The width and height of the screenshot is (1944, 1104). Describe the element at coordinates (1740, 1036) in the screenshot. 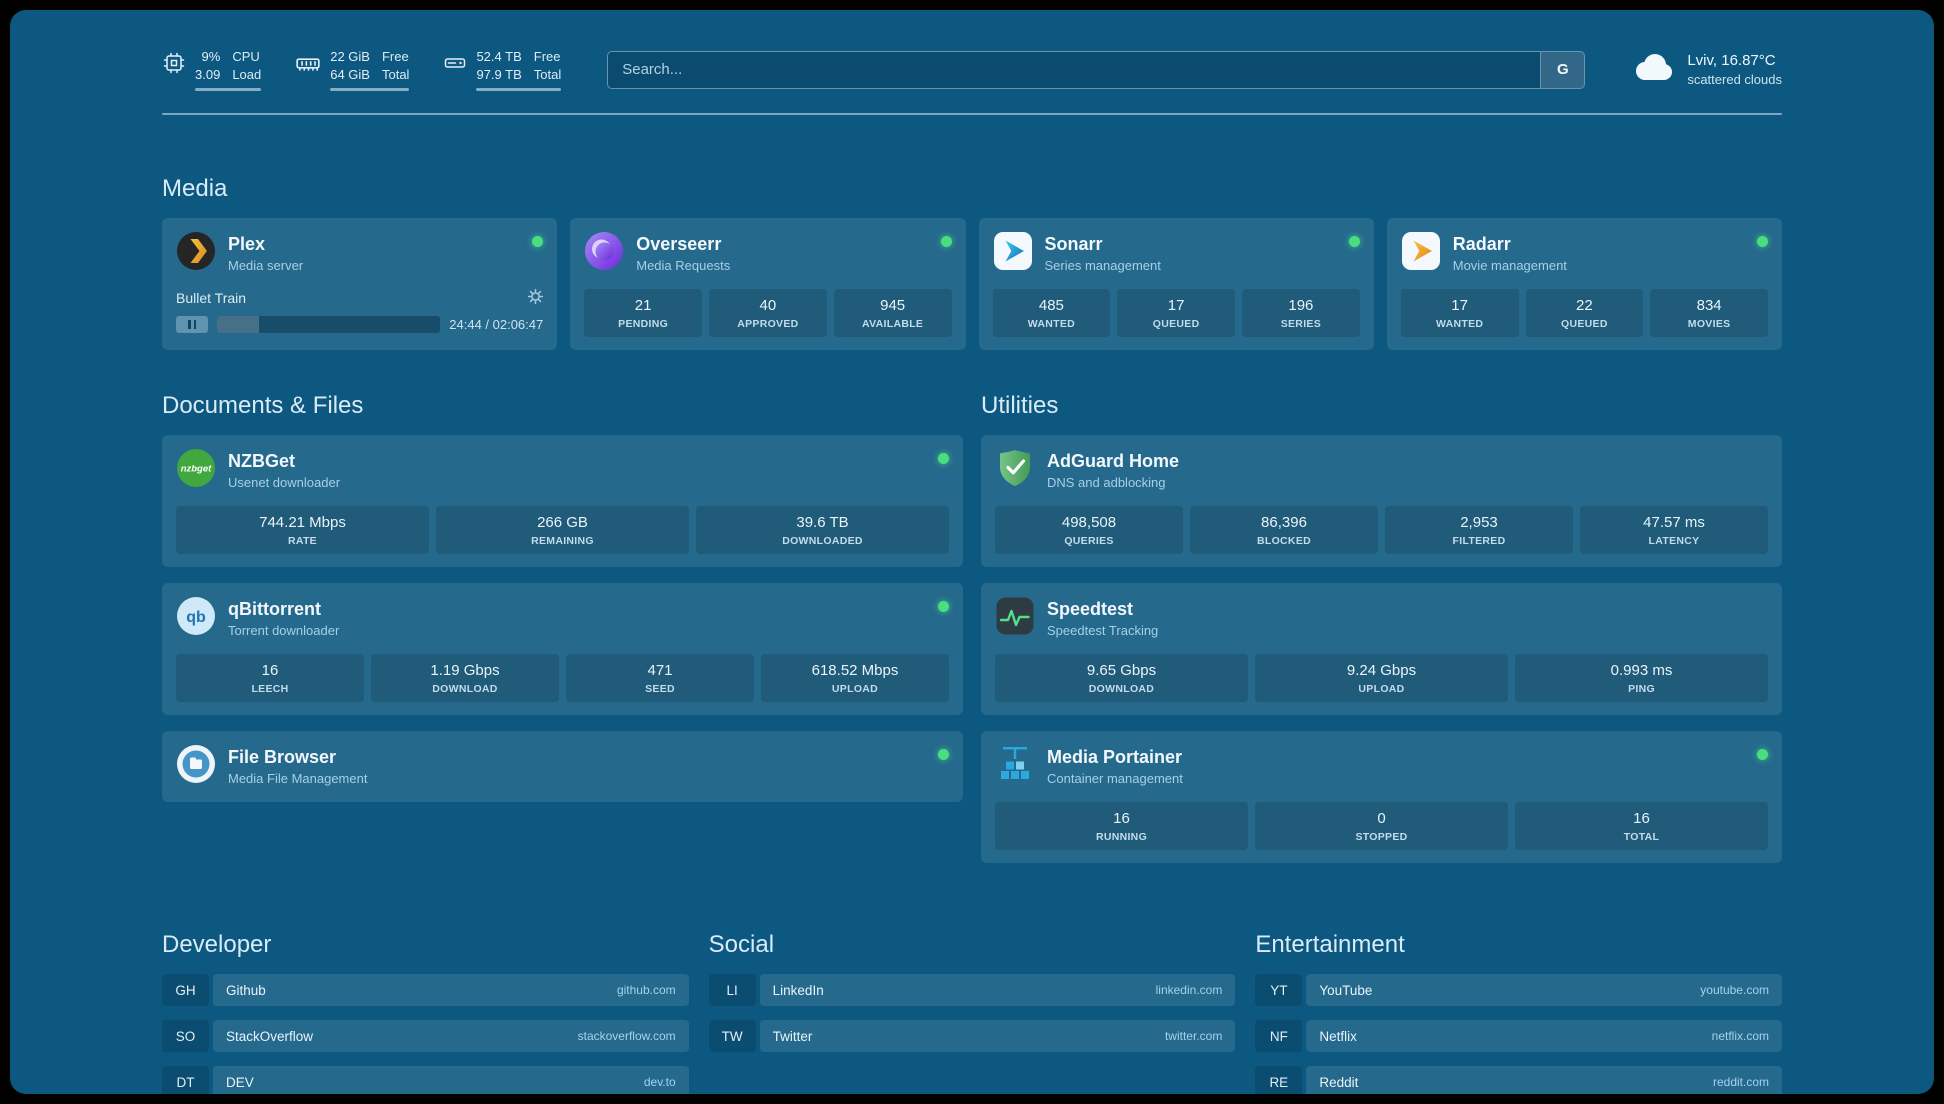

I see `bookmark-domain: netflix.com` at that location.